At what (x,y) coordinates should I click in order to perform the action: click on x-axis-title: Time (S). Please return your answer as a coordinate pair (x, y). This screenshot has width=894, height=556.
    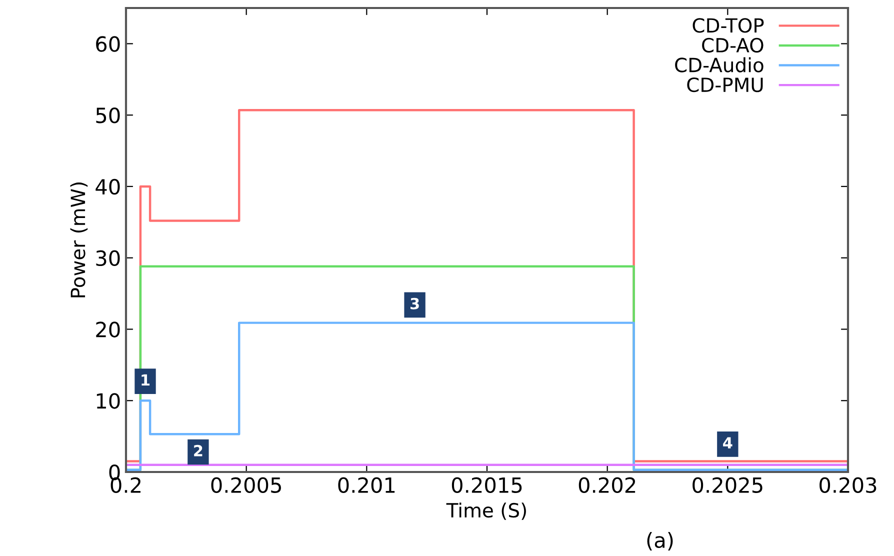
    Looking at the image, I should click on (486, 511).